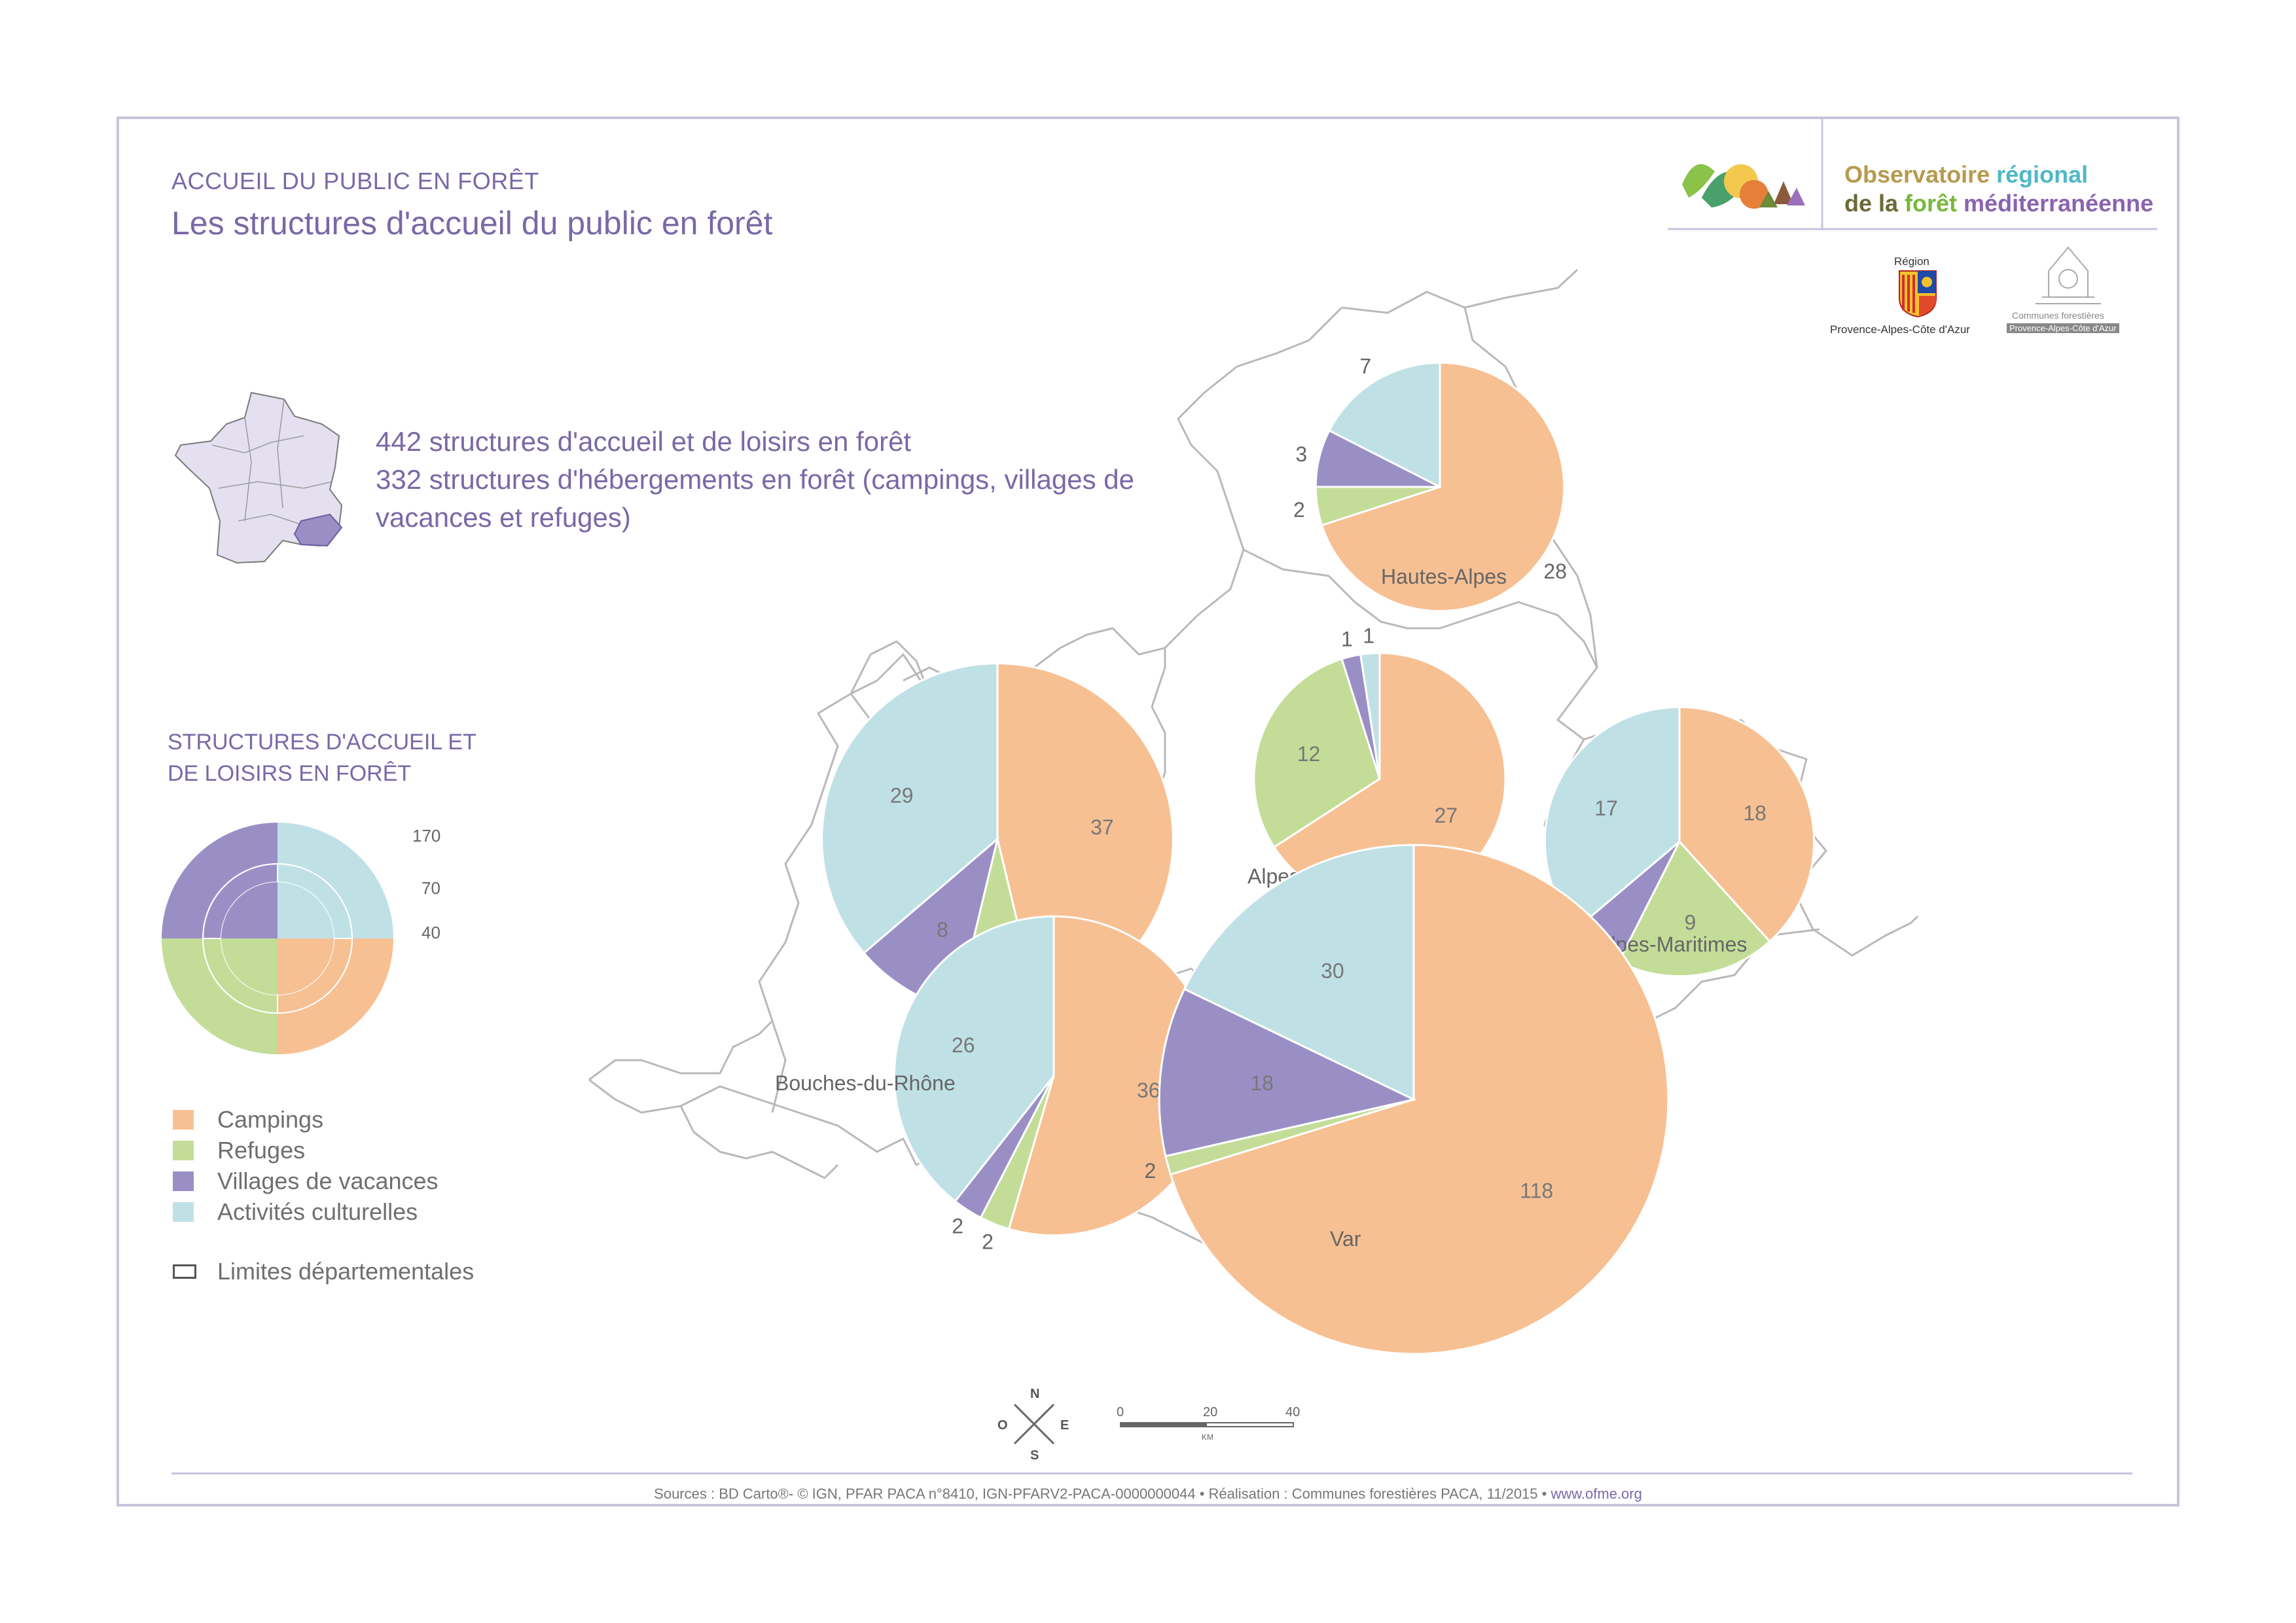 The height and width of the screenshot is (1623, 2296). Describe the element at coordinates (1301, 454) in the screenshot. I see `pie-value-label: 3` at that location.